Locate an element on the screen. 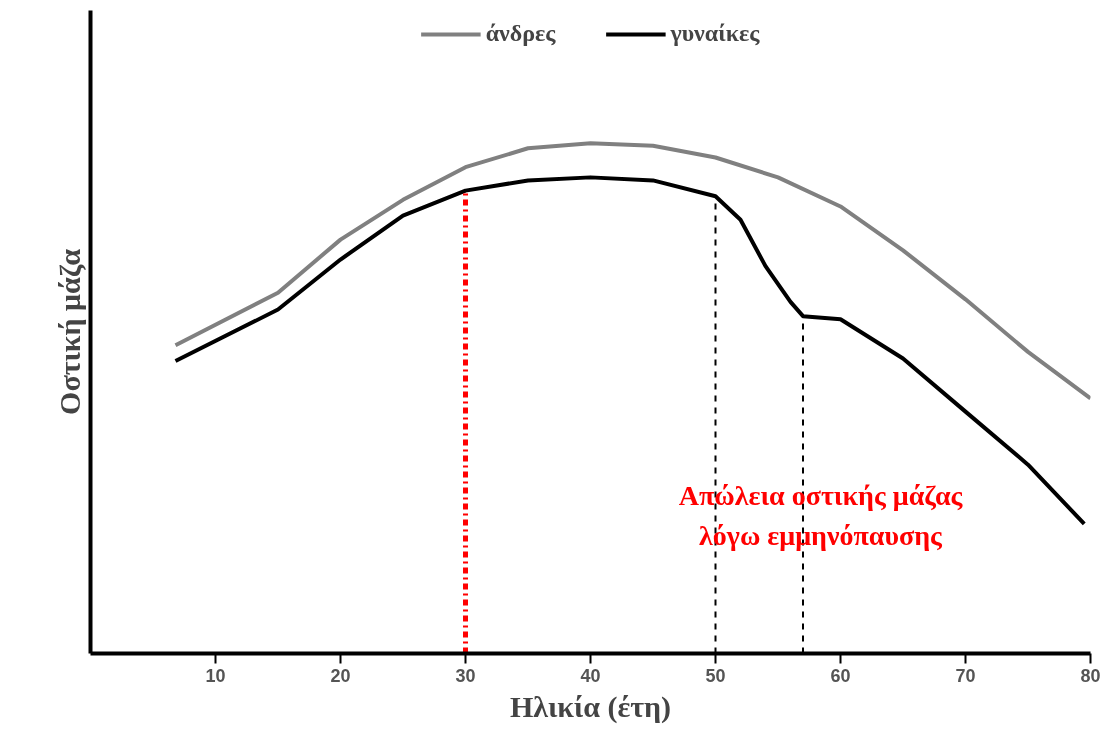 Image resolution: width=1119 pixels, height=734 pixels. x-tick-label: 70 is located at coordinates (965, 675).